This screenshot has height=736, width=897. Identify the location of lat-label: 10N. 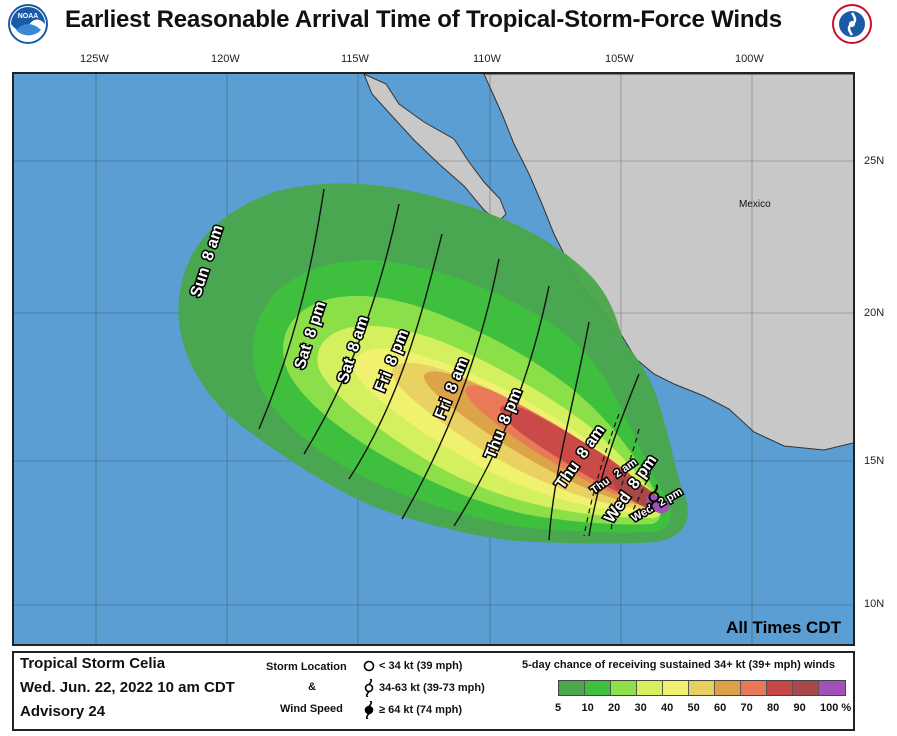
(874, 604).